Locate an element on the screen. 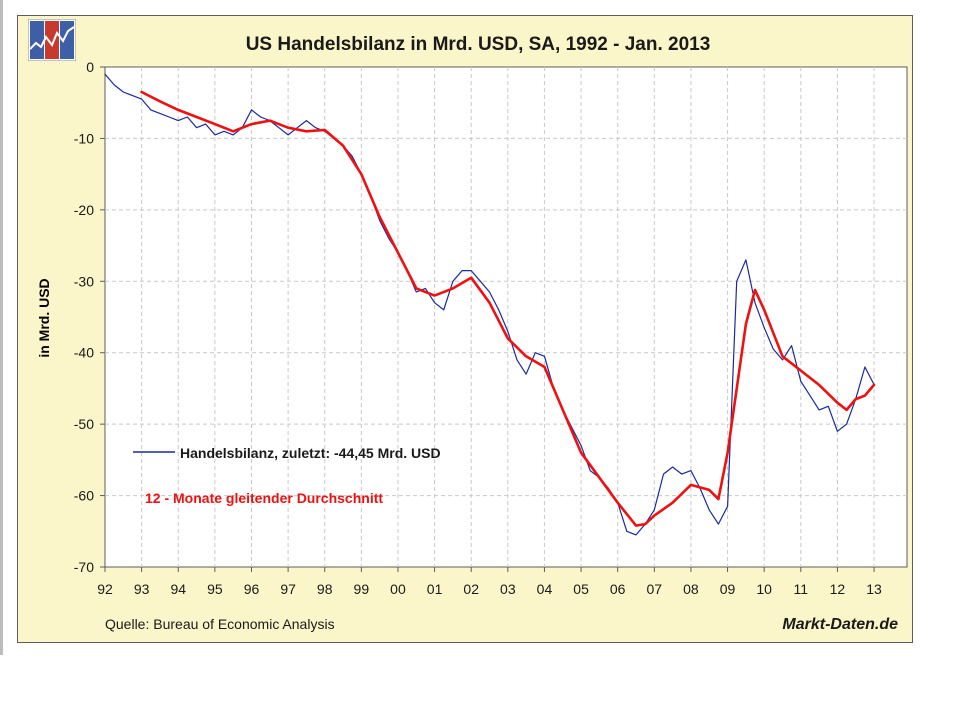 The image size is (960, 720). legend-label-moving-average: 12 - Monate gleitender Durchschnitt is located at coordinates (264, 498).